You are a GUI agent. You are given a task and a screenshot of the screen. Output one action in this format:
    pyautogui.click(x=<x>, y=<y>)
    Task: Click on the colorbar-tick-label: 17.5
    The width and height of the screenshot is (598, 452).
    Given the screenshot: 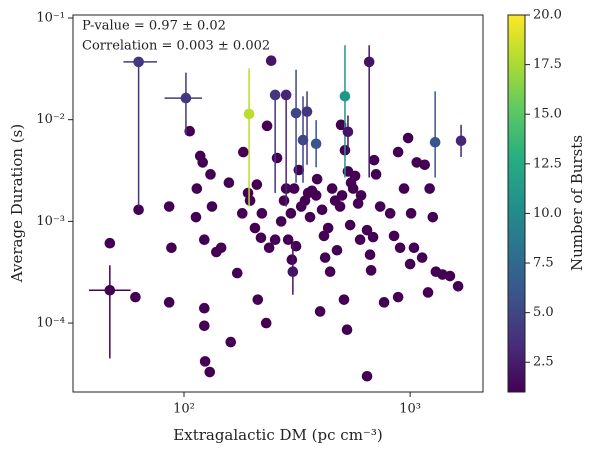 What is the action you would take?
    pyautogui.click(x=547, y=64)
    